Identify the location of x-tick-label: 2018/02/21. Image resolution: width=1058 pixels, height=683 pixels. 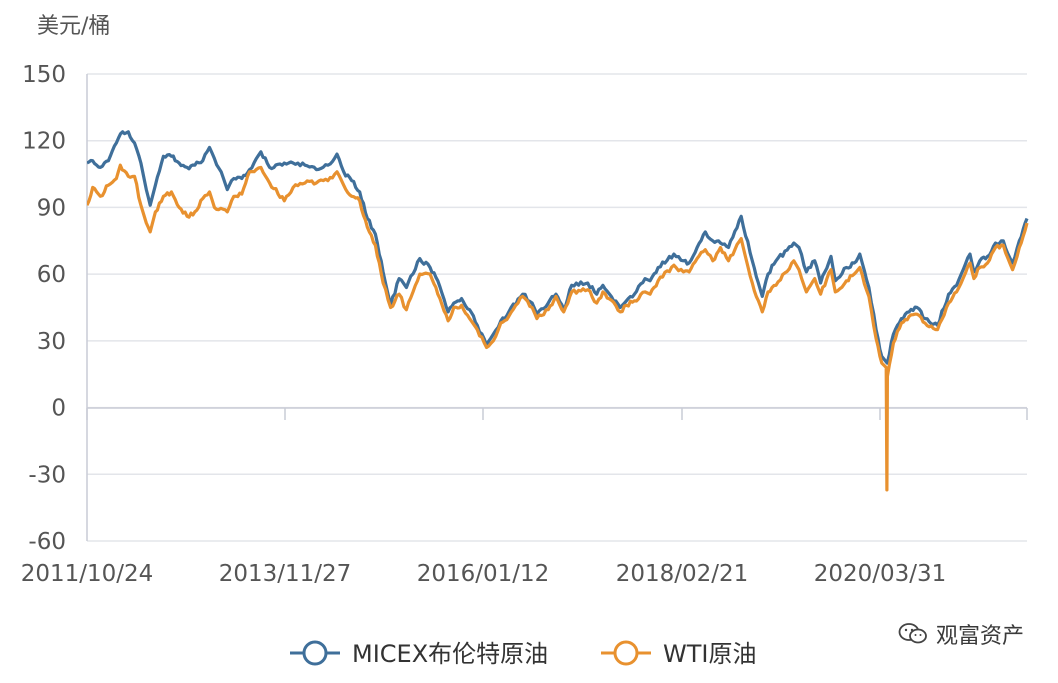
(682, 574).